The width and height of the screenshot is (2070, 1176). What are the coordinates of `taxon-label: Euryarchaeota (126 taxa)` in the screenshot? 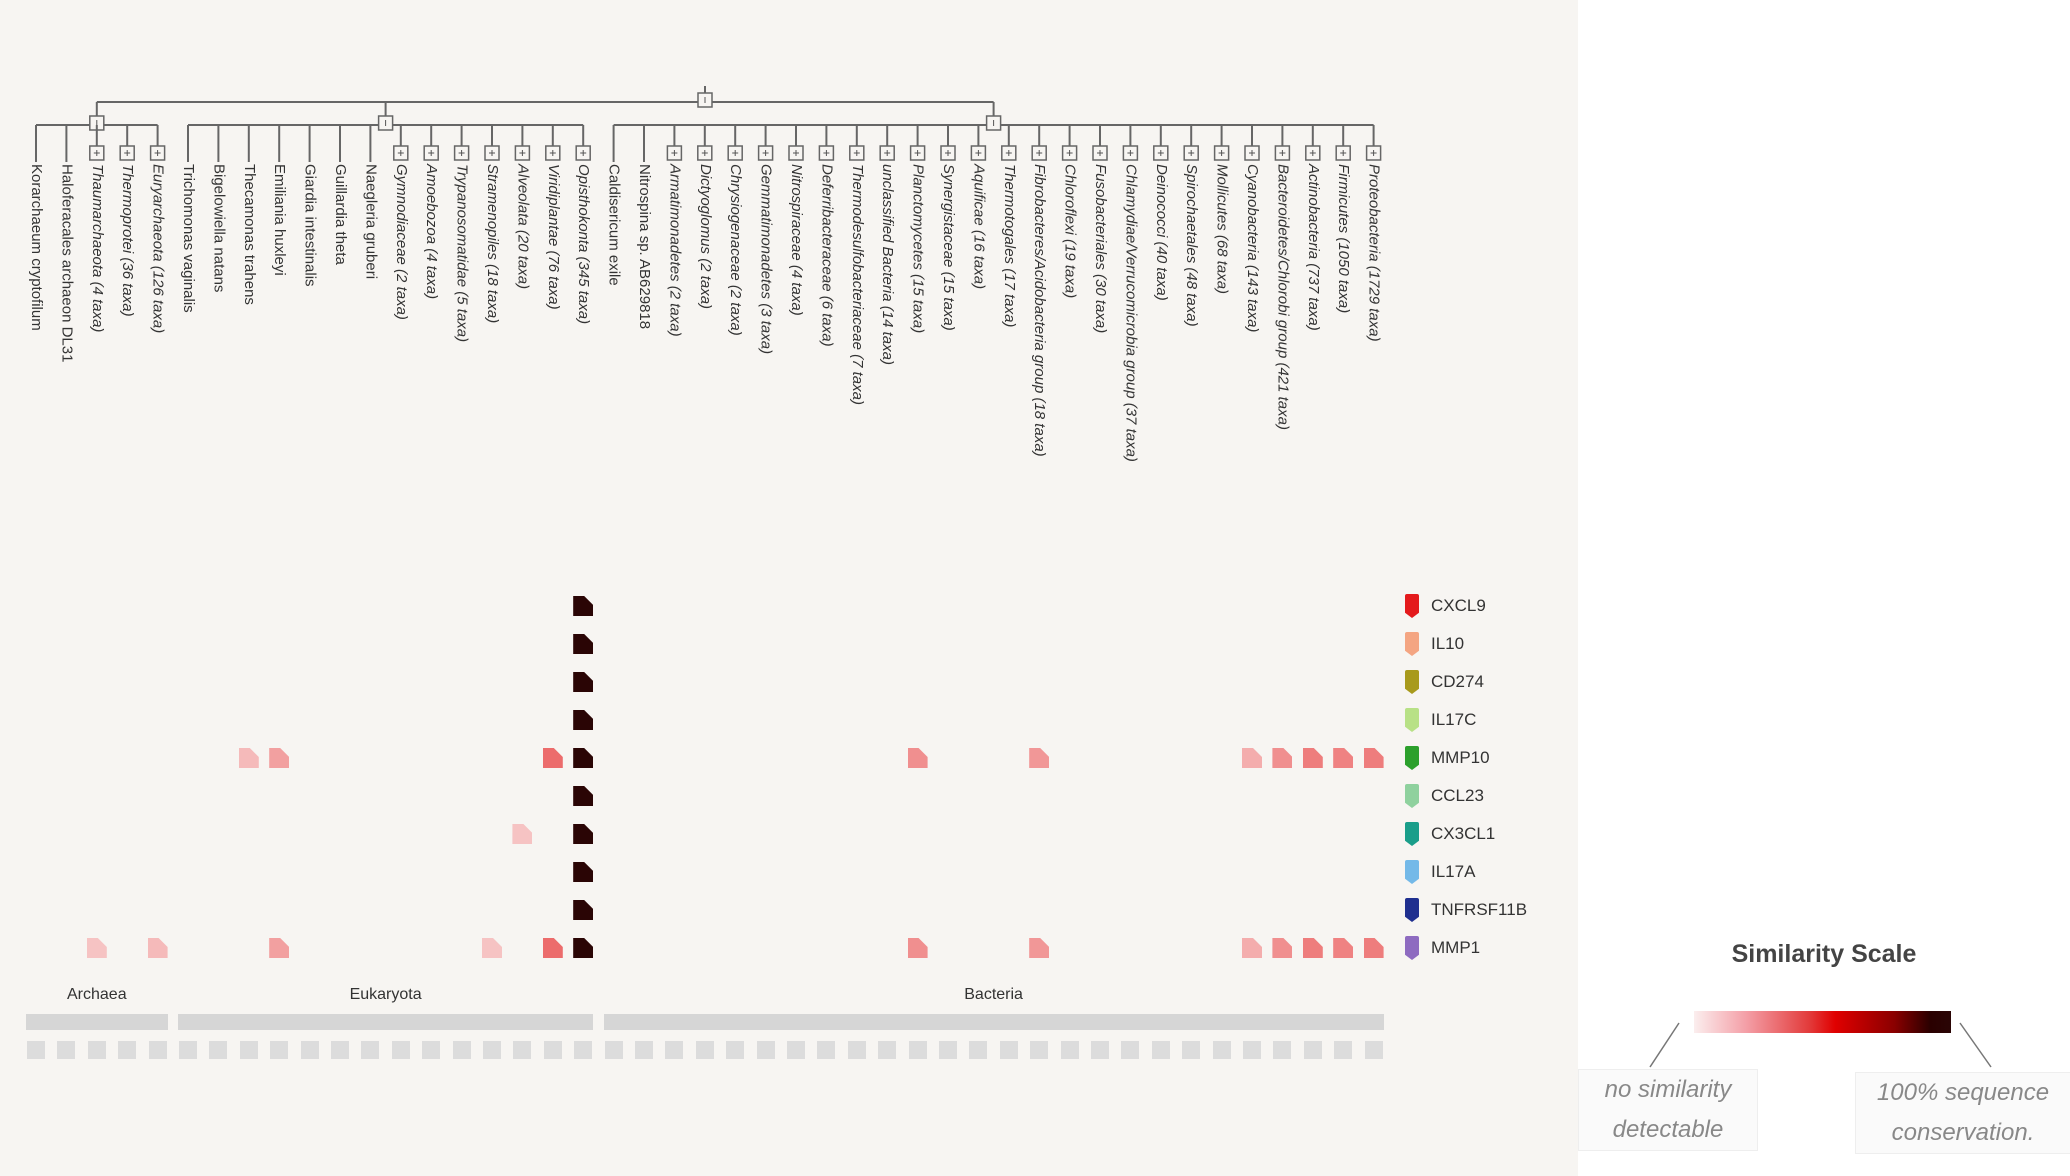 It's located at (158, 249).